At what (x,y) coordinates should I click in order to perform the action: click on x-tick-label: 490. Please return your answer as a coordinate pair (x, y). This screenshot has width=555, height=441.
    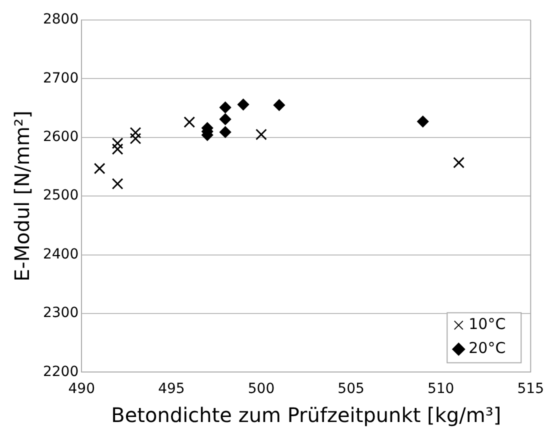
    Looking at the image, I should click on (81, 389).